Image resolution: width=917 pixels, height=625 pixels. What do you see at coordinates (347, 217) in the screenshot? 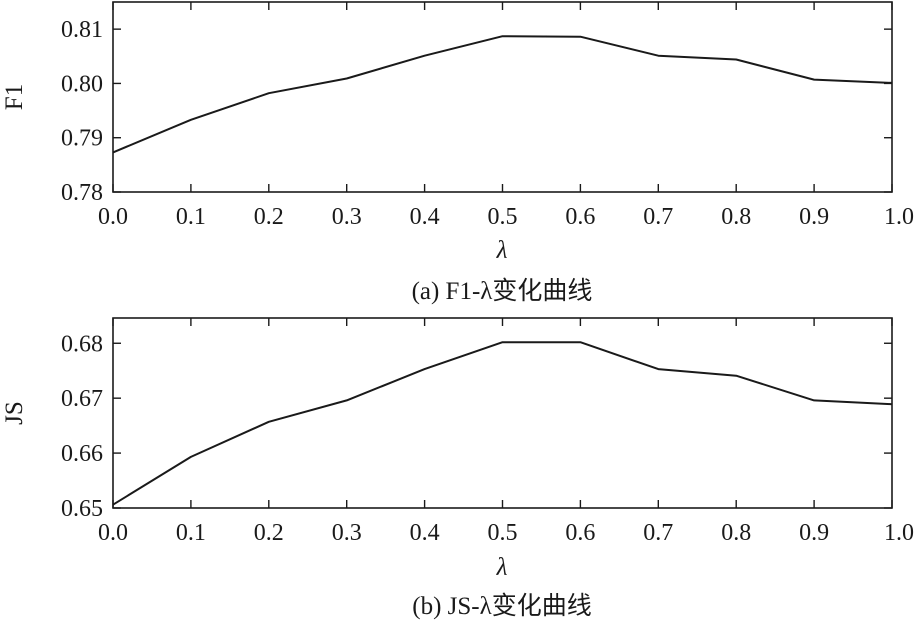
I see `chart-a-x-tick-label: 0.3` at bounding box center [347, 217].